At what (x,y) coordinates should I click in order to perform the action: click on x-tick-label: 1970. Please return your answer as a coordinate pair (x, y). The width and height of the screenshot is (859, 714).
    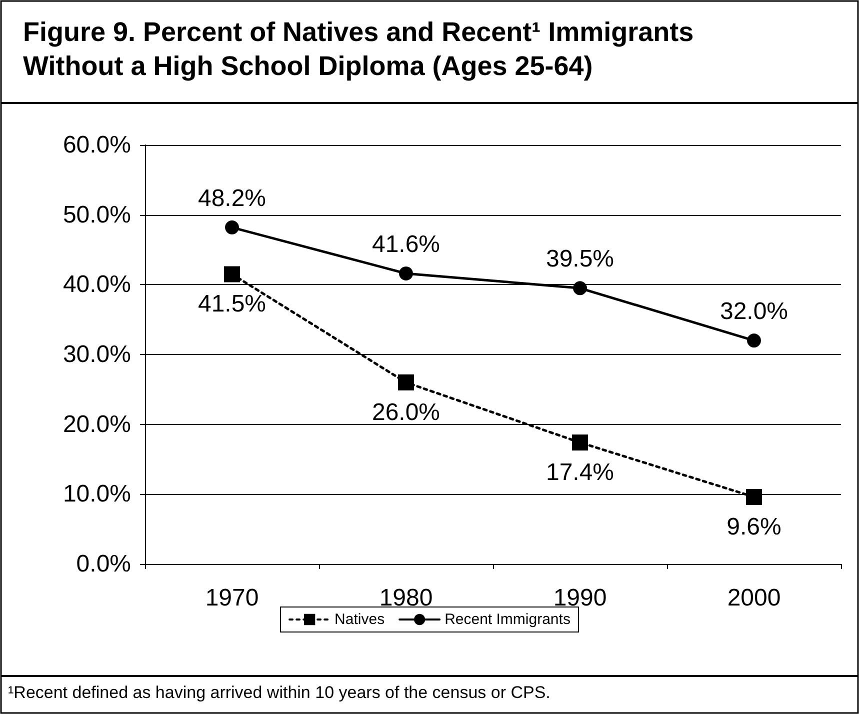
    Looking at the image, I should click on (232, 598).